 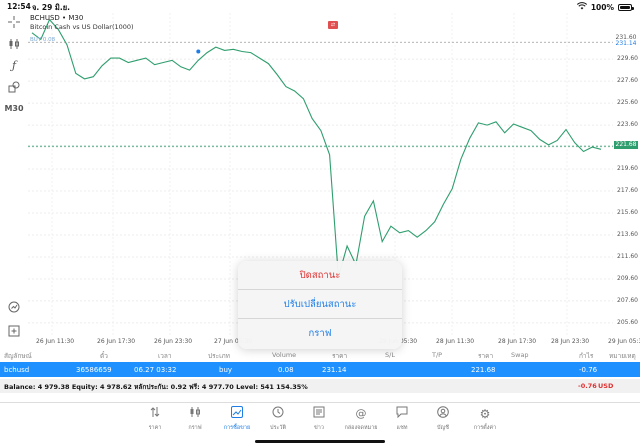 I want to click on one-click-trading-icon: ⇄, so click(x=333, y=25).